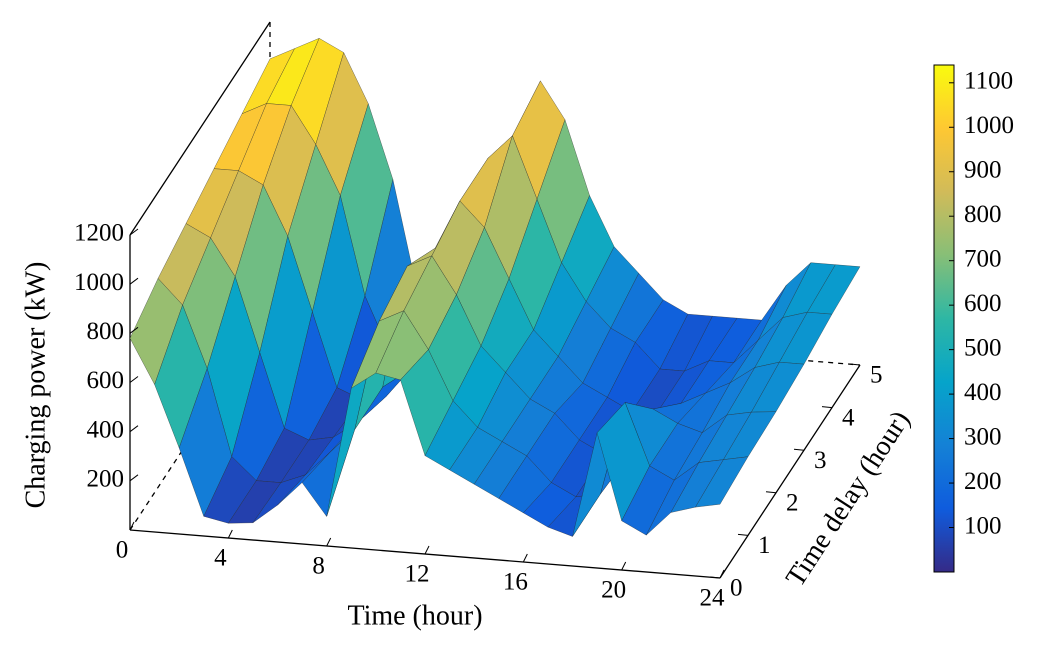  What do you see at coordinates (764, 545) in the screenshot?
I see `y-tick-label: 1` at bounding box center [764, 545].